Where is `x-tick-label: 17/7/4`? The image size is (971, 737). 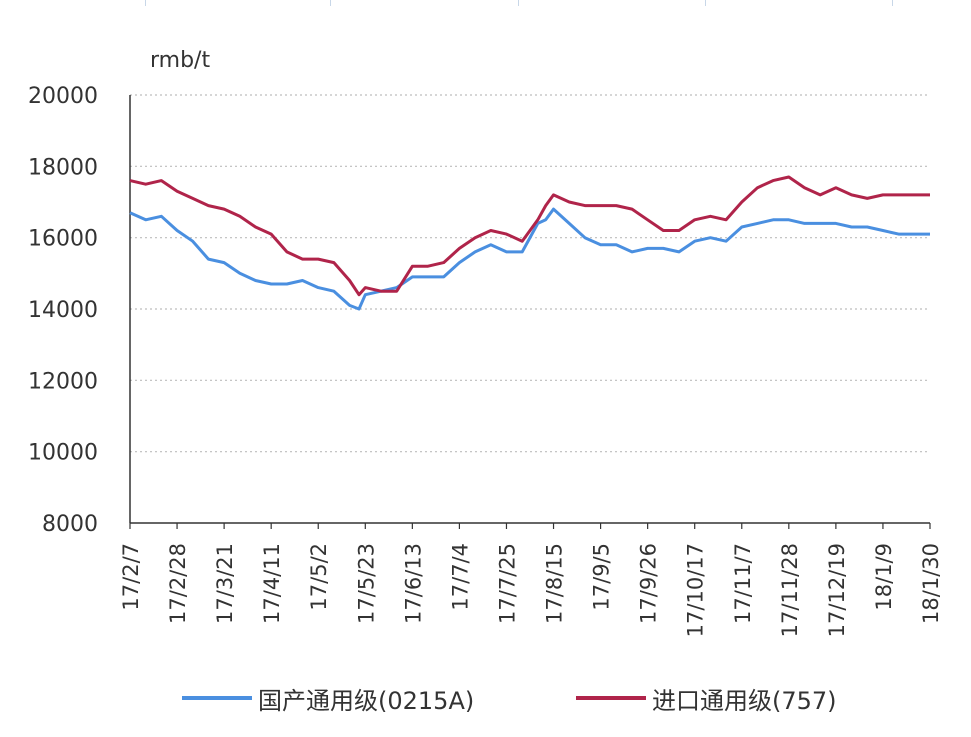 x-tick-label: 17/7/4 is located at coordinates (460, 577).